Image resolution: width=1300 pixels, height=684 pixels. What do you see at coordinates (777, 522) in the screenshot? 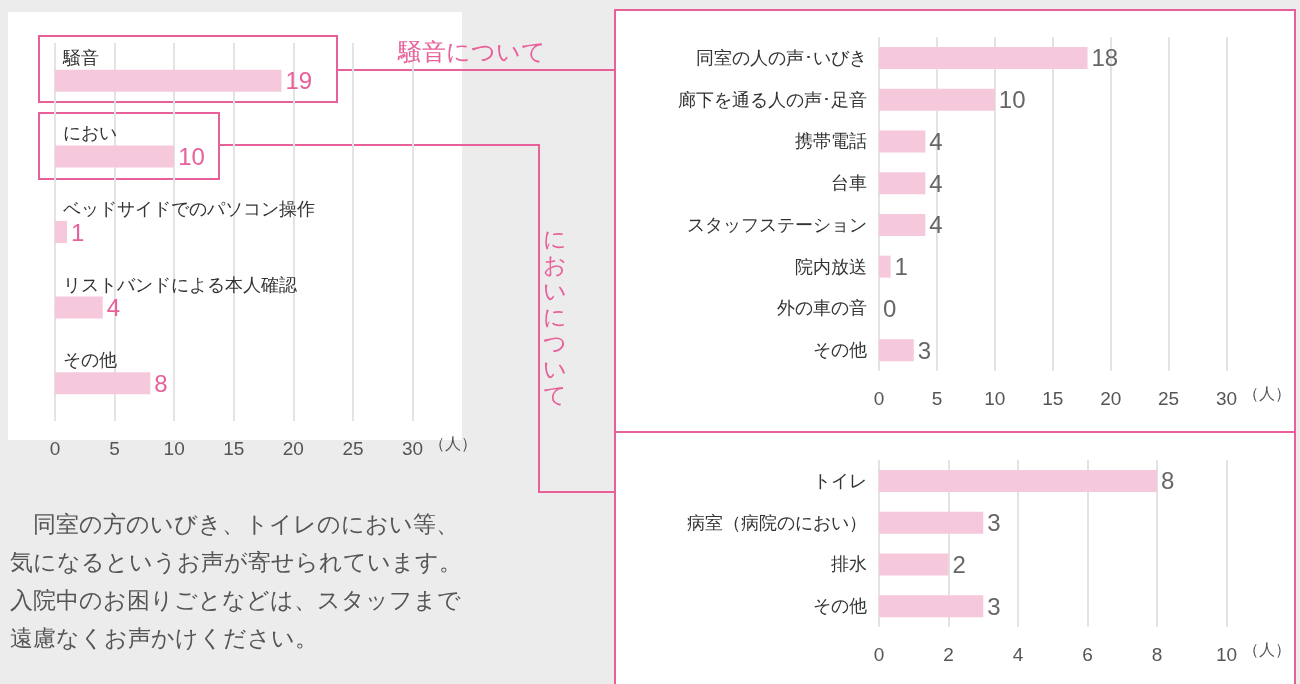
I see `y-tick-label: 病室（病院のにおい）` at bounding box center [777, 522].